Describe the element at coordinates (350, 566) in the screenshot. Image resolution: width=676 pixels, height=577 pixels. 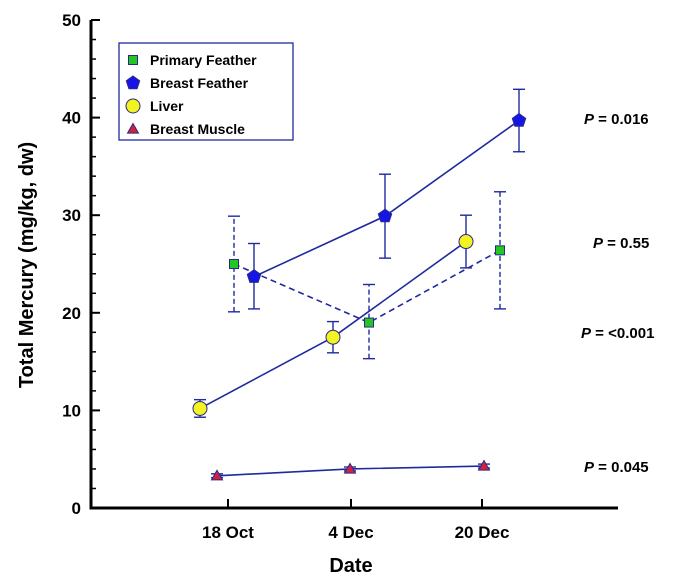
I see `x-axis-title: Date` at that location.